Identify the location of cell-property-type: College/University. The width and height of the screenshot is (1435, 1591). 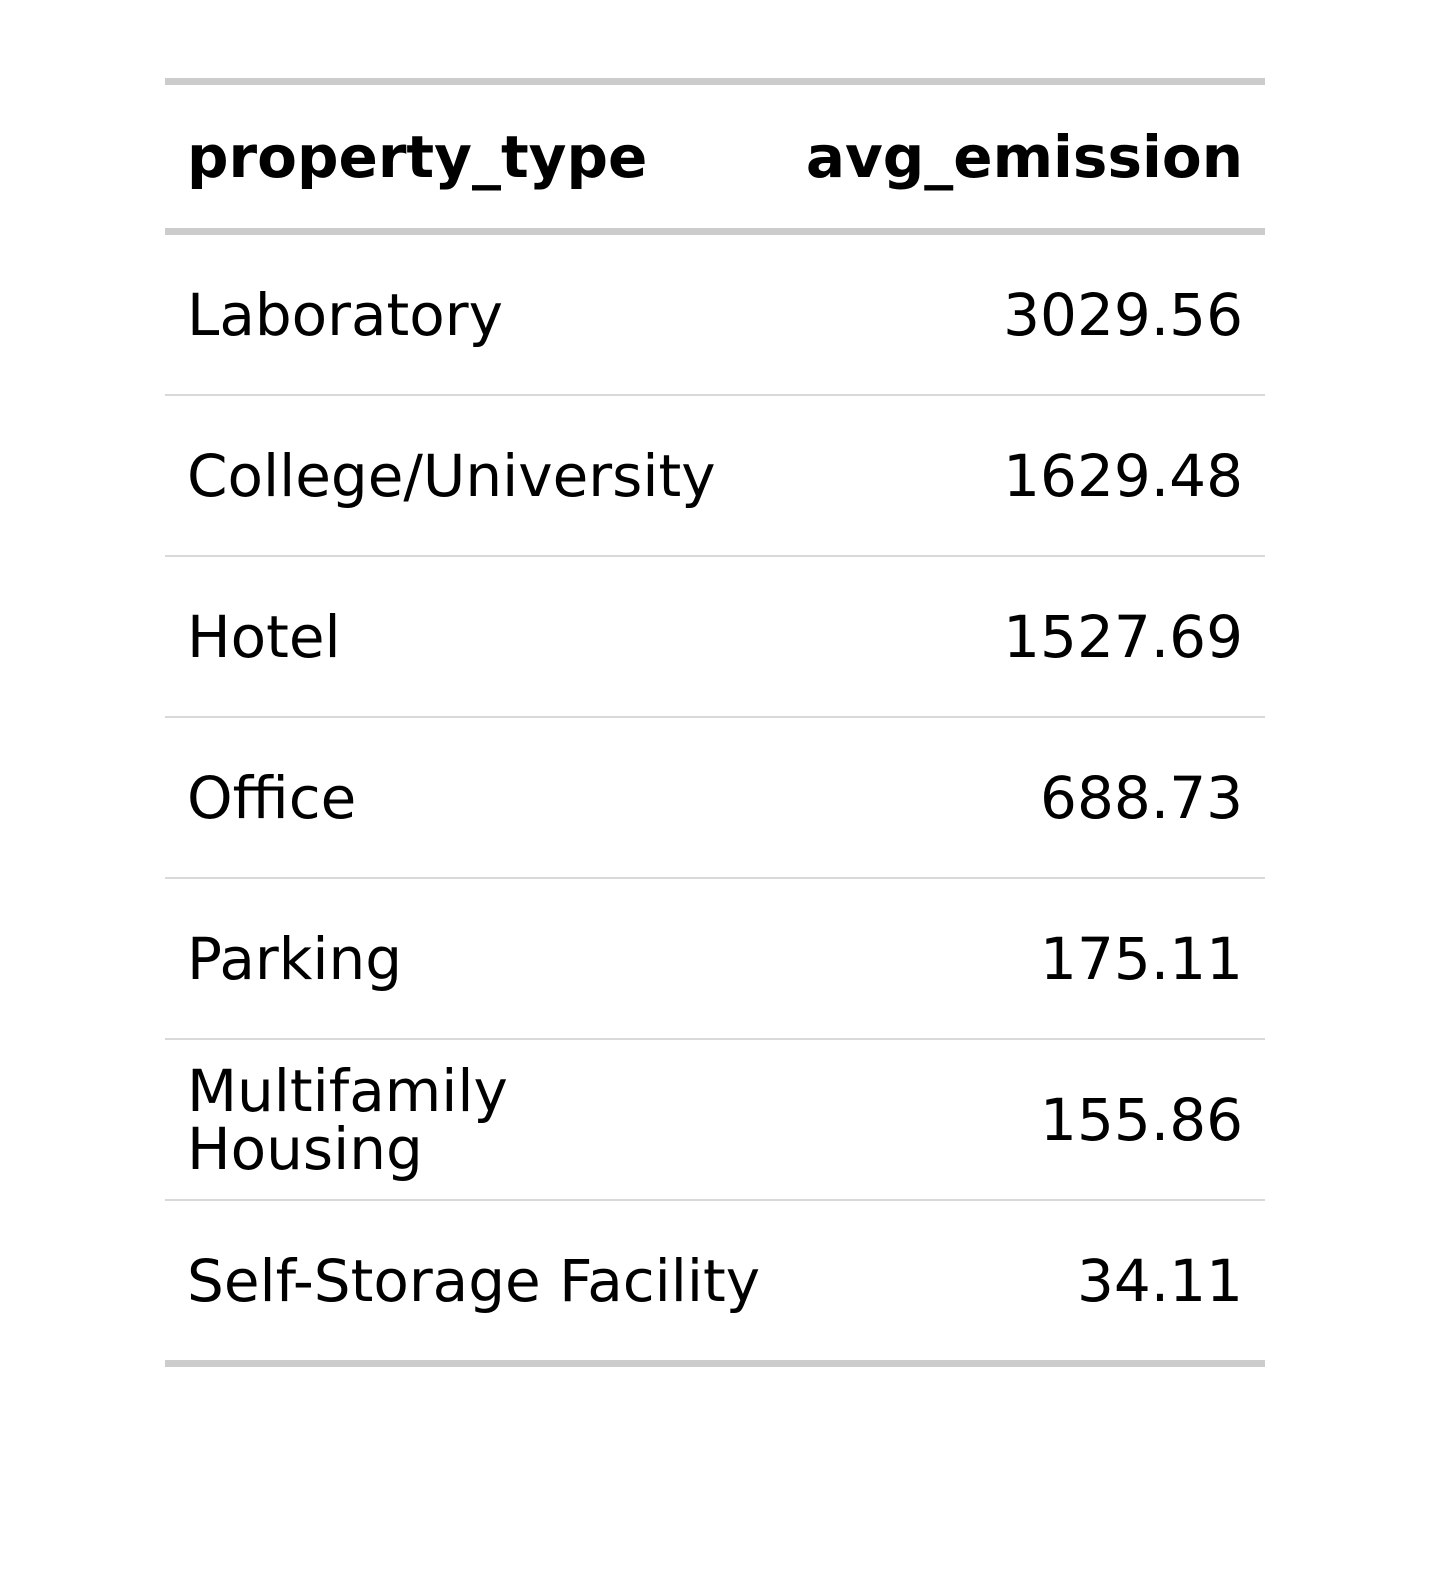
(474, 476).